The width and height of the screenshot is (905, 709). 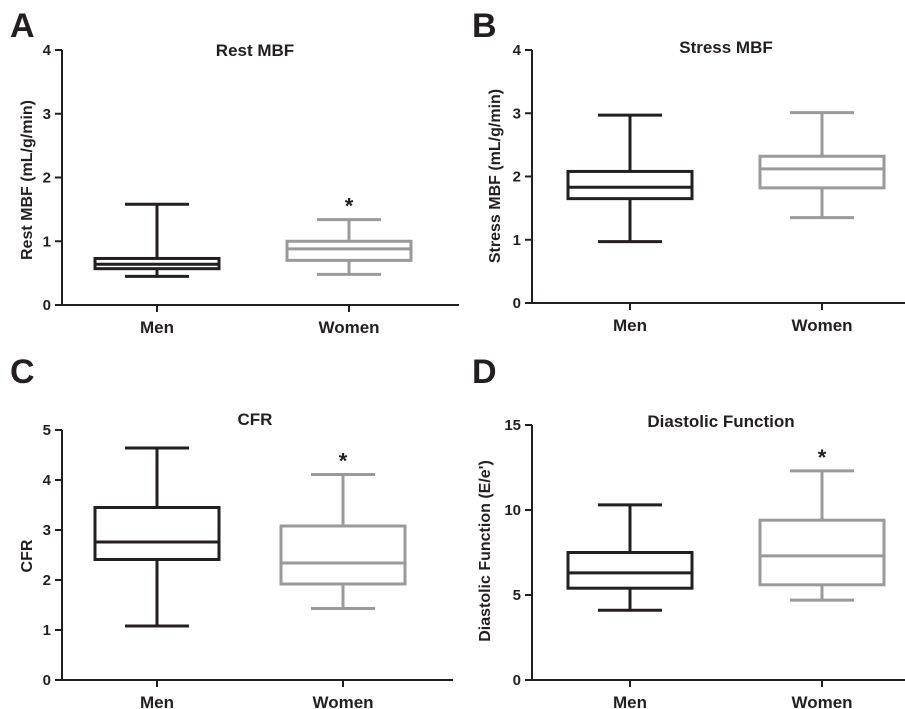 I want to click on y-axis-label: Diastolic Function (E/e'), so click(x=485, y=551).